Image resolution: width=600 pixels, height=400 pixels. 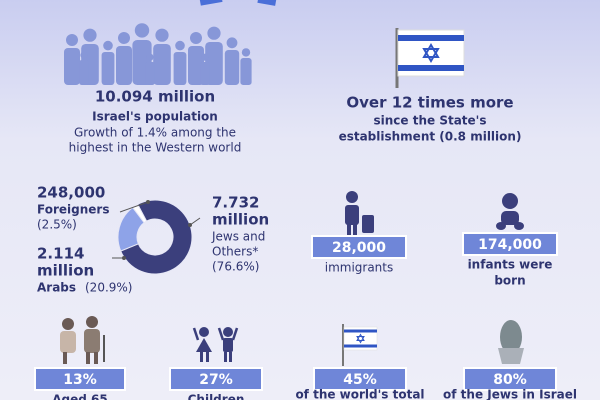 I want to click on immigrant-icon, so click(x=359, y=213).